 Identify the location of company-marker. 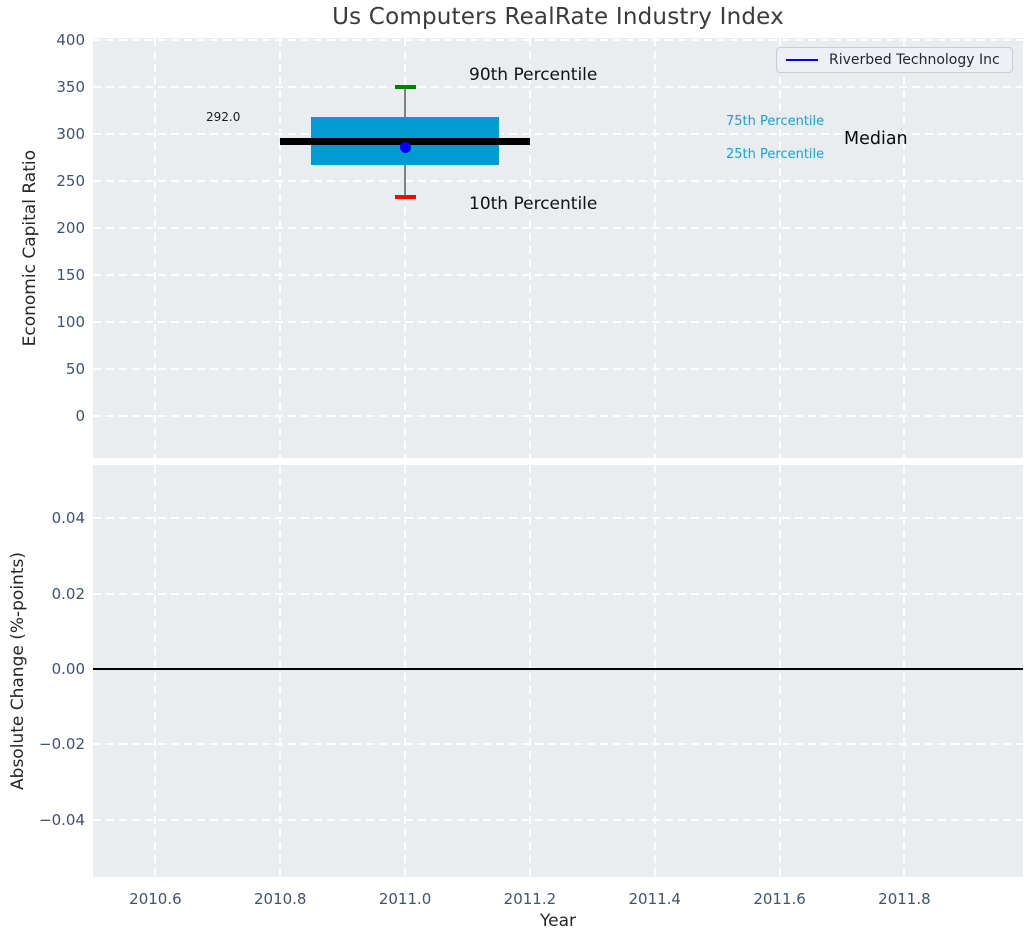
(405, 148).